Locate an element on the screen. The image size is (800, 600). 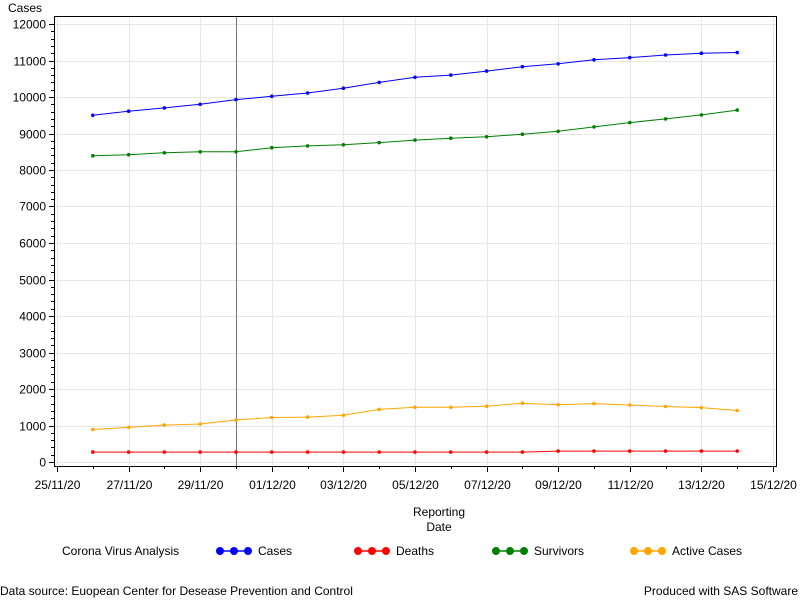
series-deaths is located at coordinates (415, 451).